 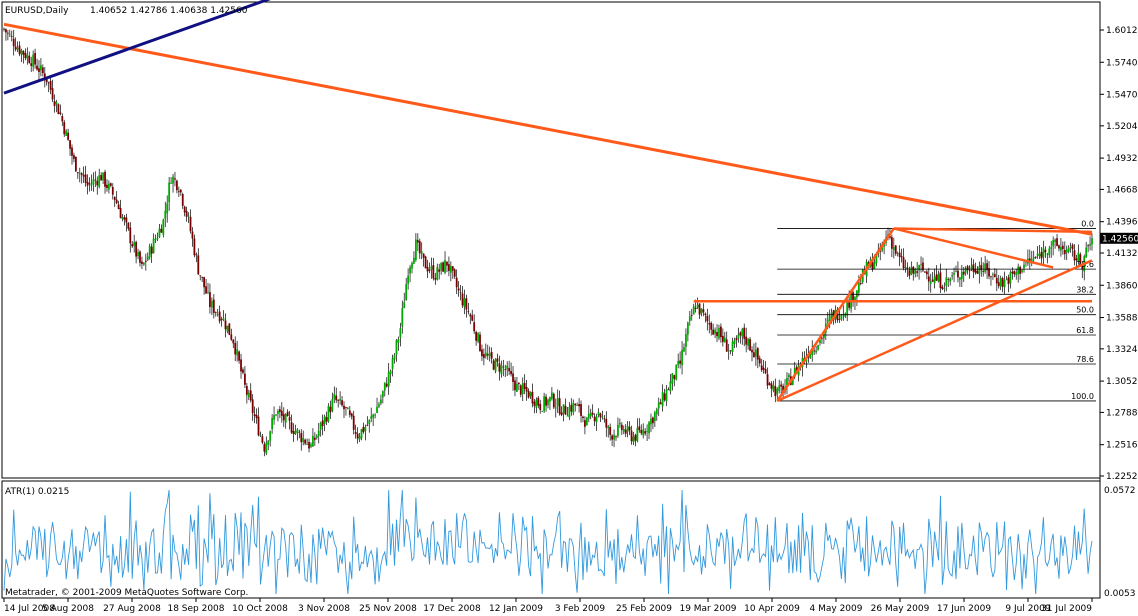 I want to click on price-tick-label: 1.49320, so click(x=1122, y=159).